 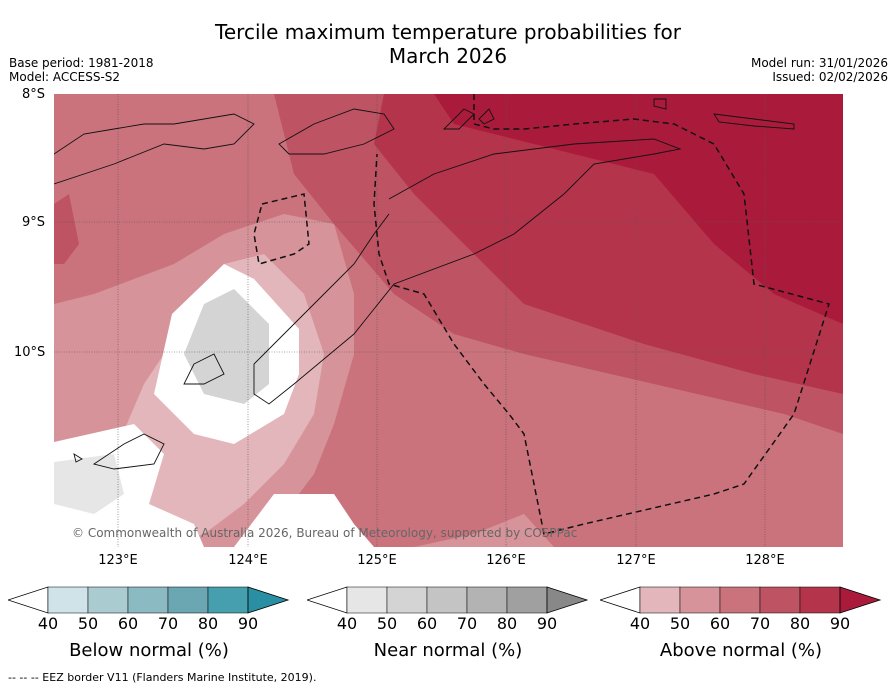 What do you see at coordinates (448, 56) in the screenshot?
I see `title-line-2: March 2026` at bounding box center [448, 56].